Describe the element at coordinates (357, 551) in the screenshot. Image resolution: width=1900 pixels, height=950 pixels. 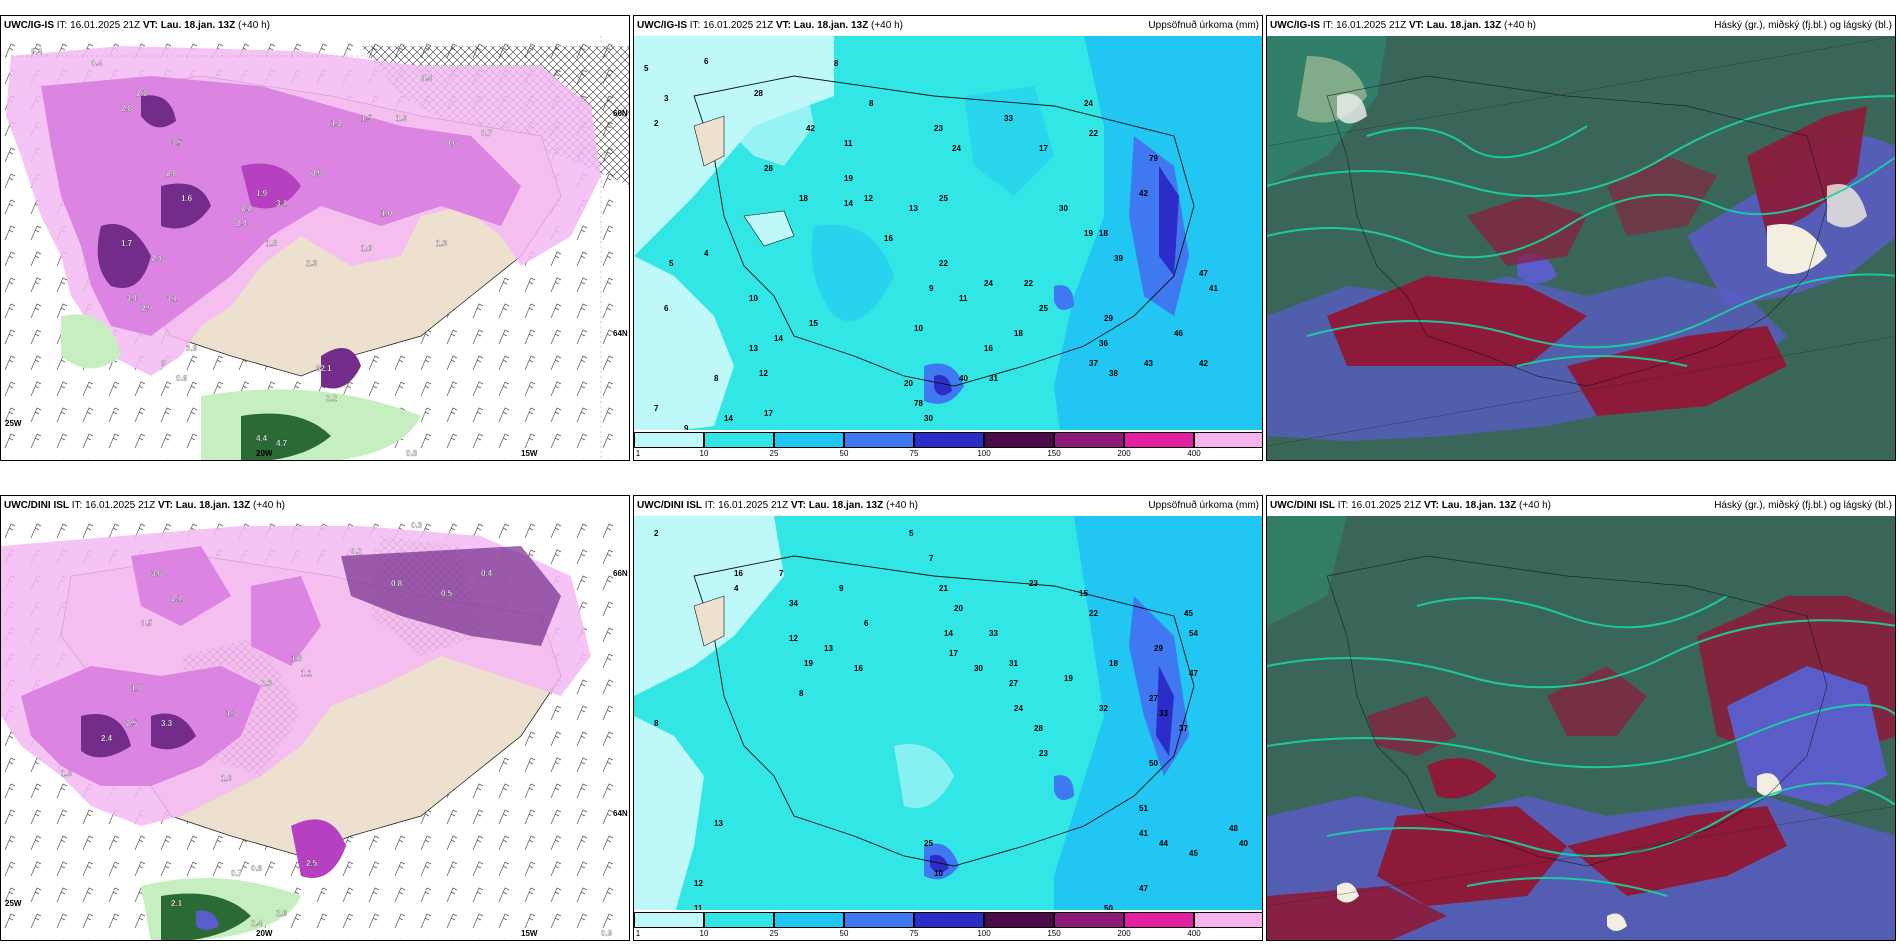
I see `svg-text: 0.2` at that location.